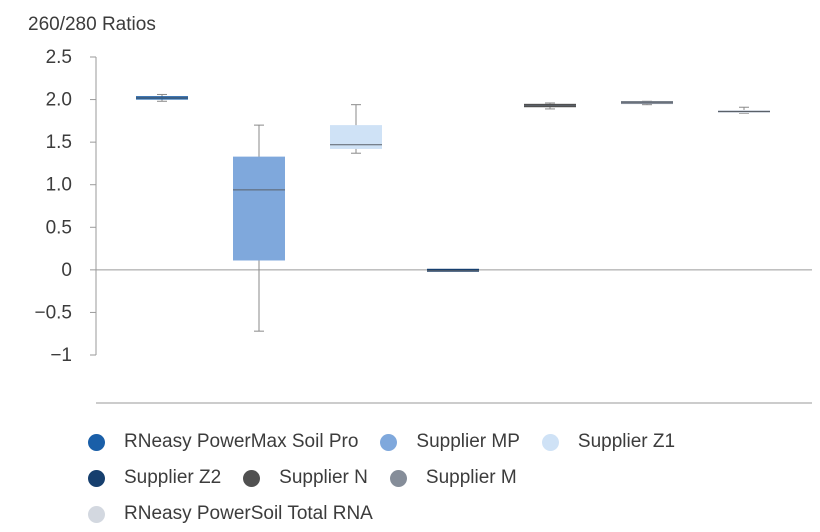  I want to click on y-tick-label: 0.5, so click(59, 227).